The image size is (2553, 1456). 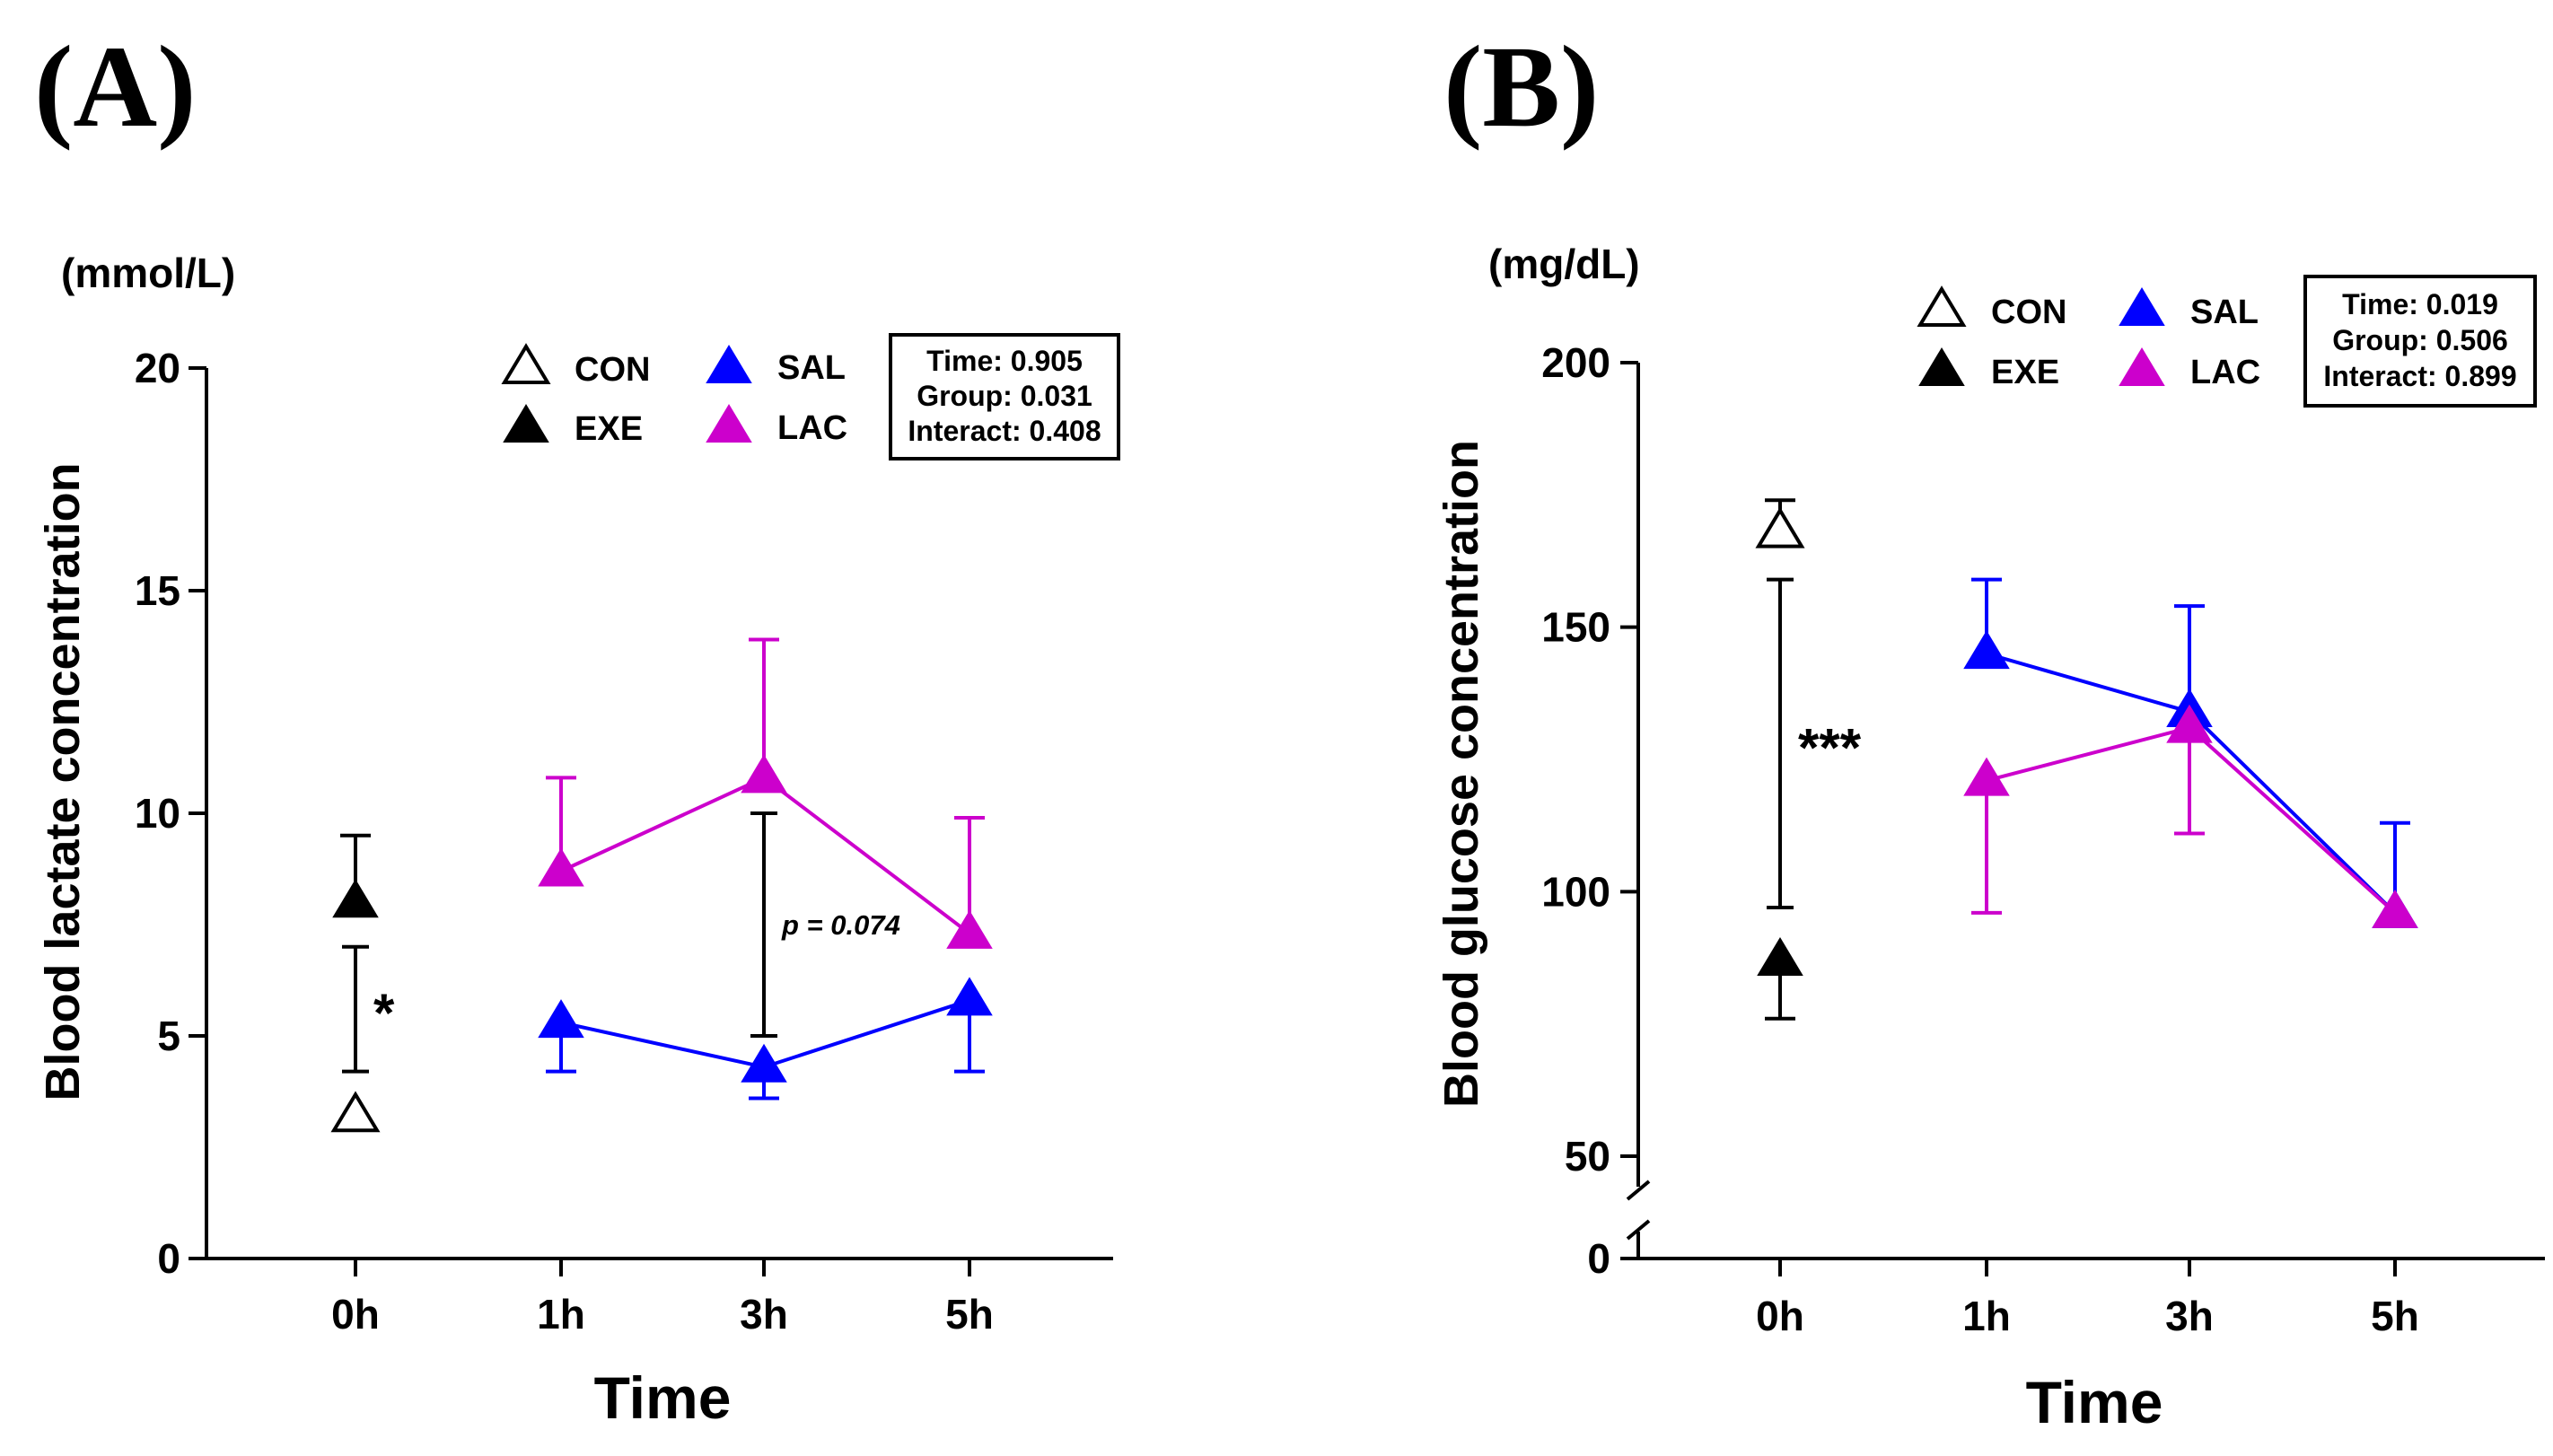 I want to click on y-tick-label: 20, so click(x=157, y=368).